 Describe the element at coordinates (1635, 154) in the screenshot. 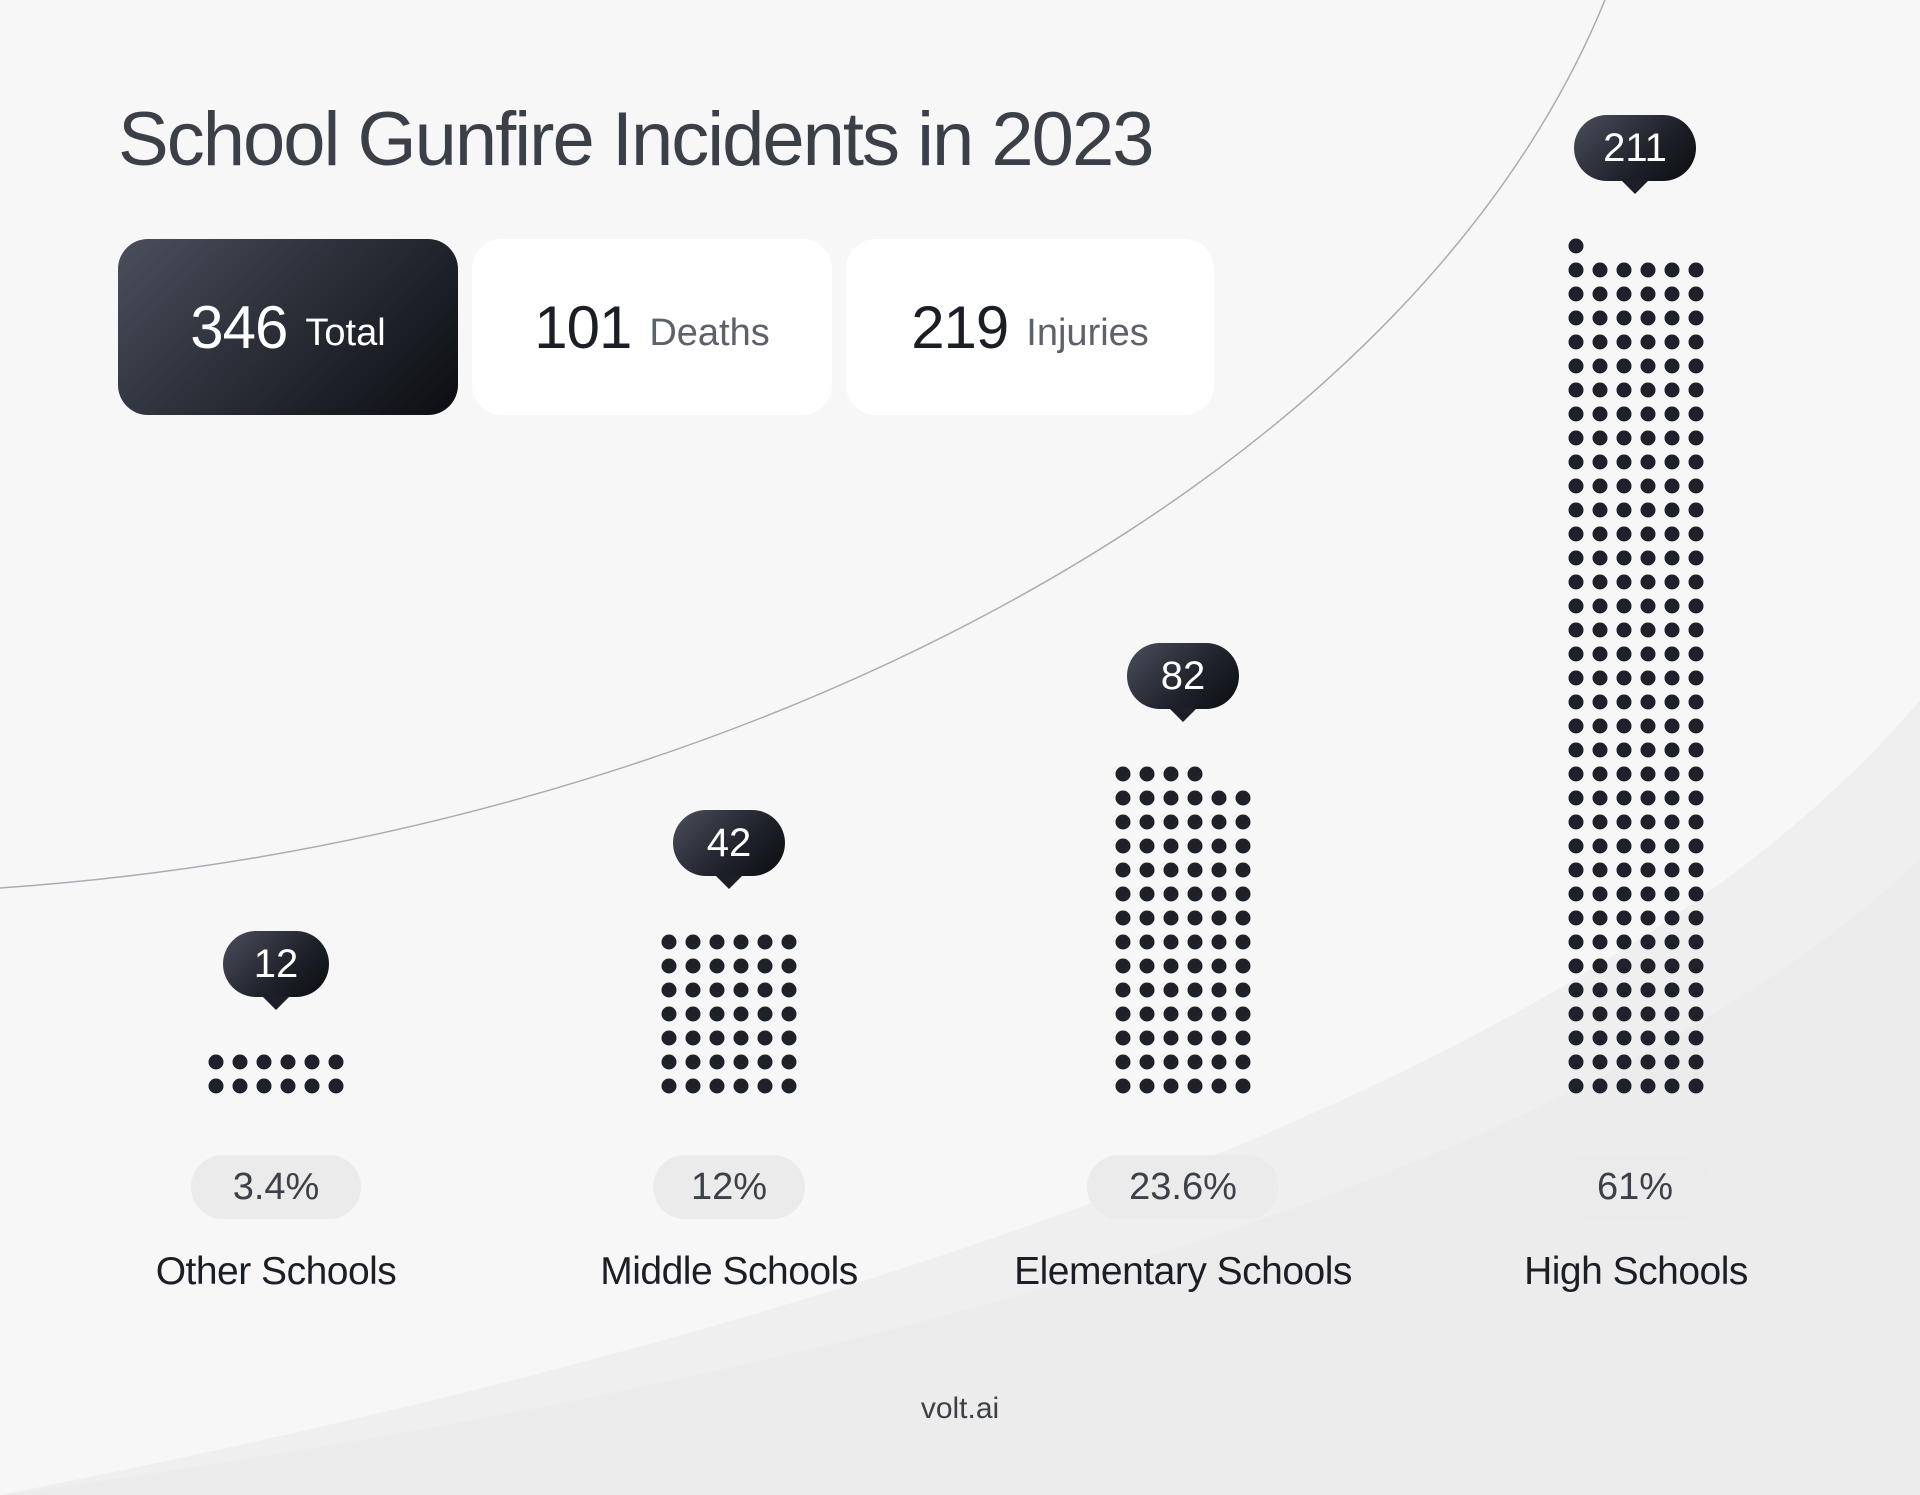

I see `value-bubble-high: 211` at that location.